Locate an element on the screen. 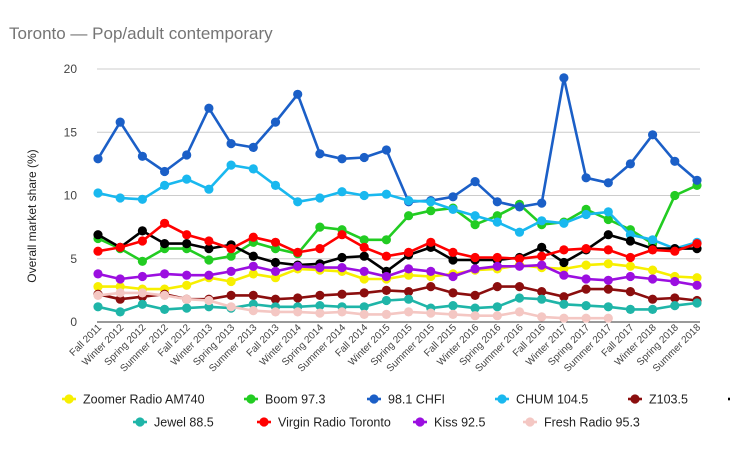  legend-item-jewel-88-5: Jewel 88.5 is located at coordinates (173, 423).